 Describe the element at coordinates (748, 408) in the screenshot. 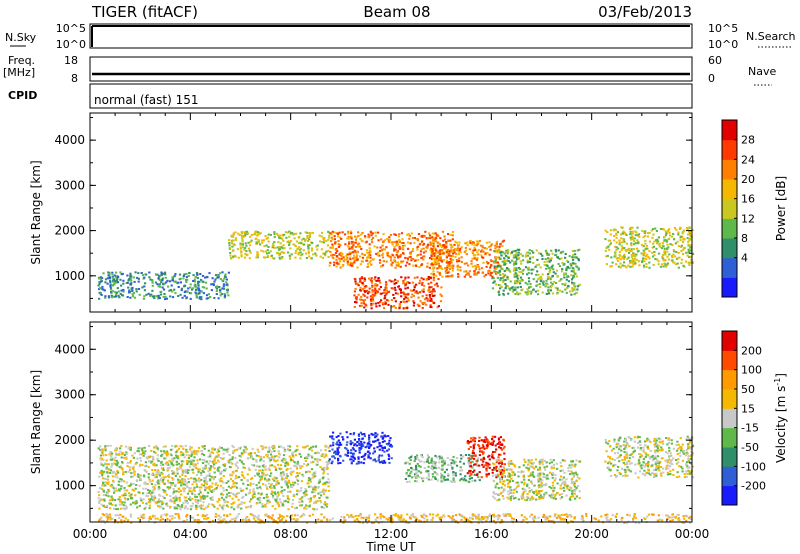

I see `velocity-colorbar-tick: 15` at that location.